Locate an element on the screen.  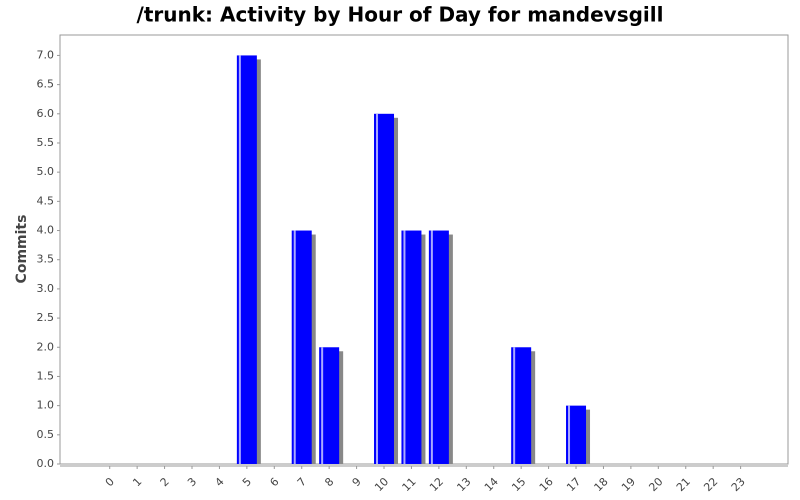
x-tick-label: 4 is located at coordinates (220, 482).